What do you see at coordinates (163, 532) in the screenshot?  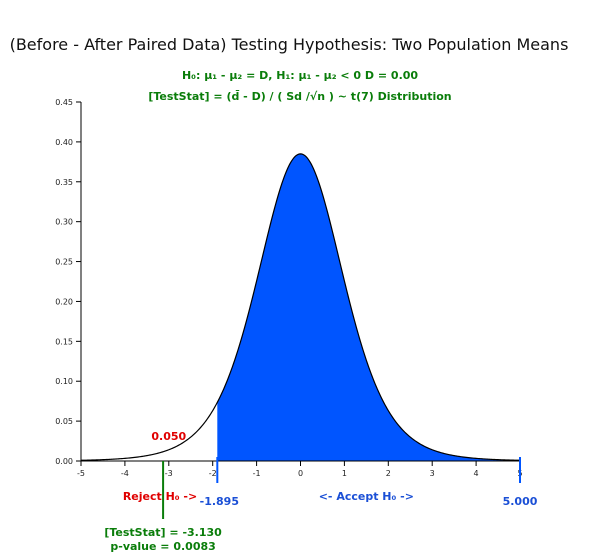 I see `test-stat-label: [TestStat] = -3.130` at bounding box center [163, 532].